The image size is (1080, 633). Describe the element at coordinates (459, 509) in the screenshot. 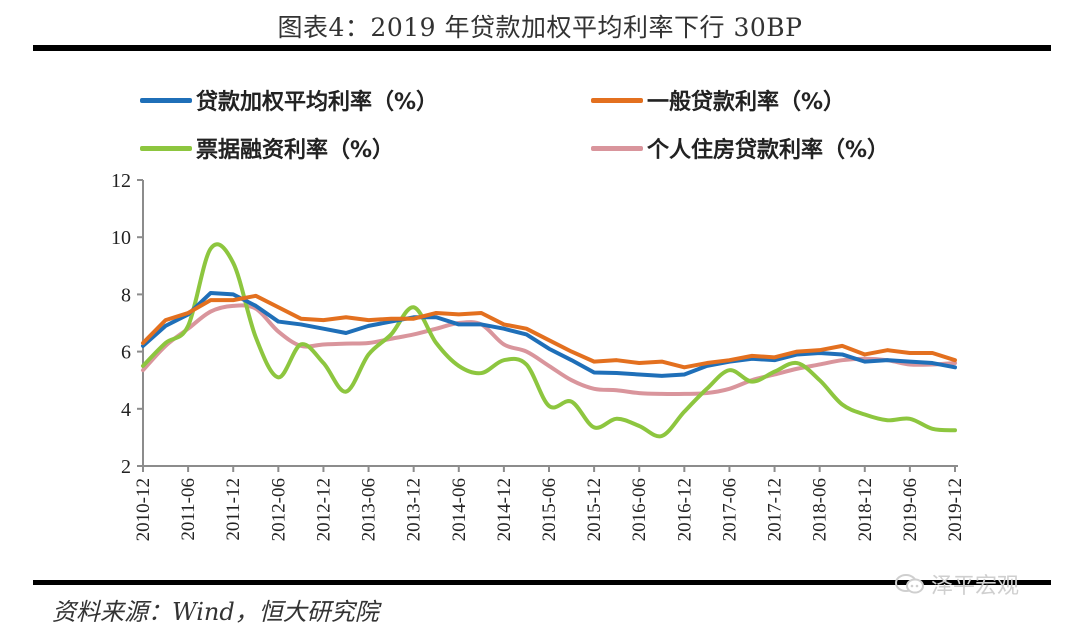

I see `x-tick-label: 2014-06` at that location.